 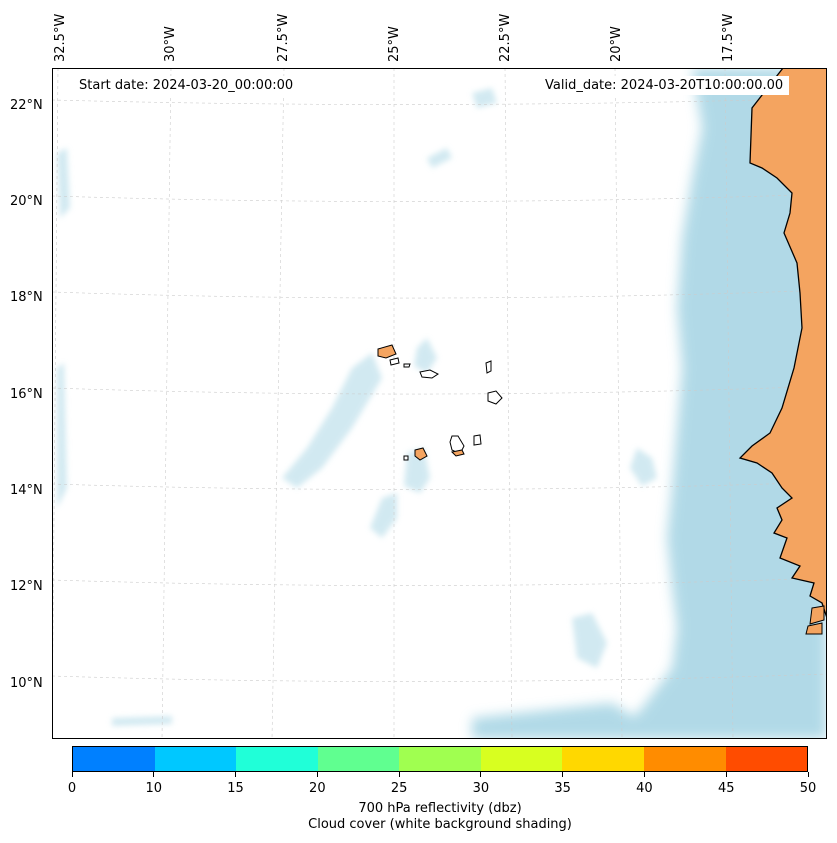 I want to click on colorbar-tick-label: 35, so click(x=562, y=788).